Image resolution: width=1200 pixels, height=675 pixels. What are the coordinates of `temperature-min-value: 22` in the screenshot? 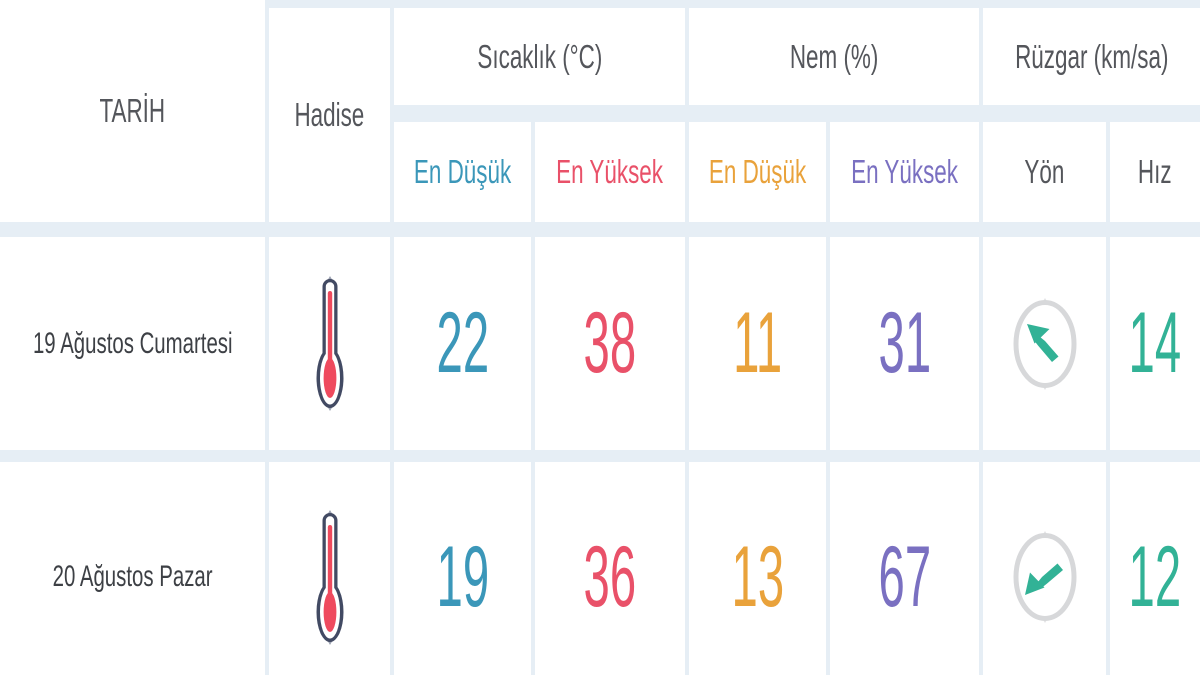 It's located at (462, 343).